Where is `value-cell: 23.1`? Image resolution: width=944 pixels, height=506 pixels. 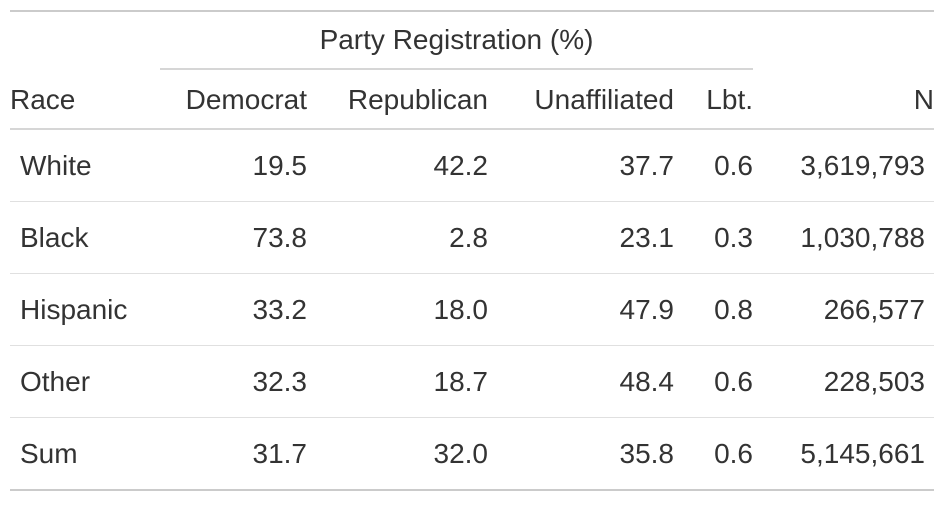
value-cell: 23.1 is located at coordinates (581, 237).